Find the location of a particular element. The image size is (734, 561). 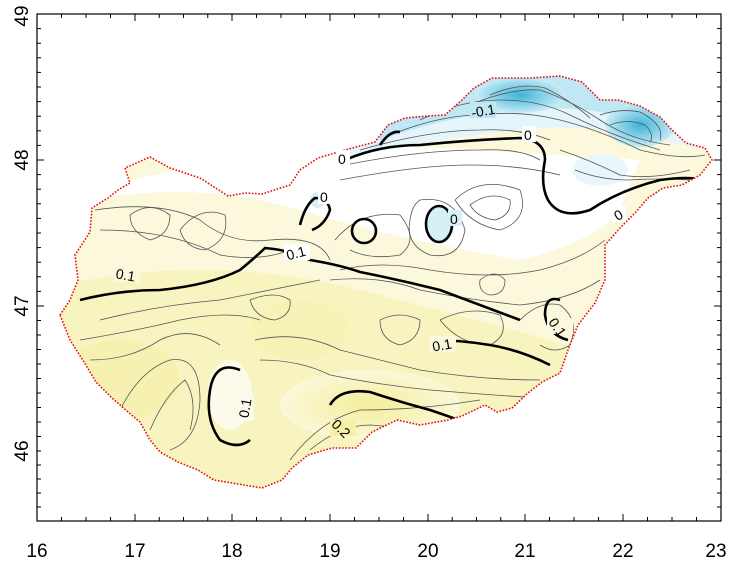

y-tick-label: 47 is located at coordinates (22, 305).